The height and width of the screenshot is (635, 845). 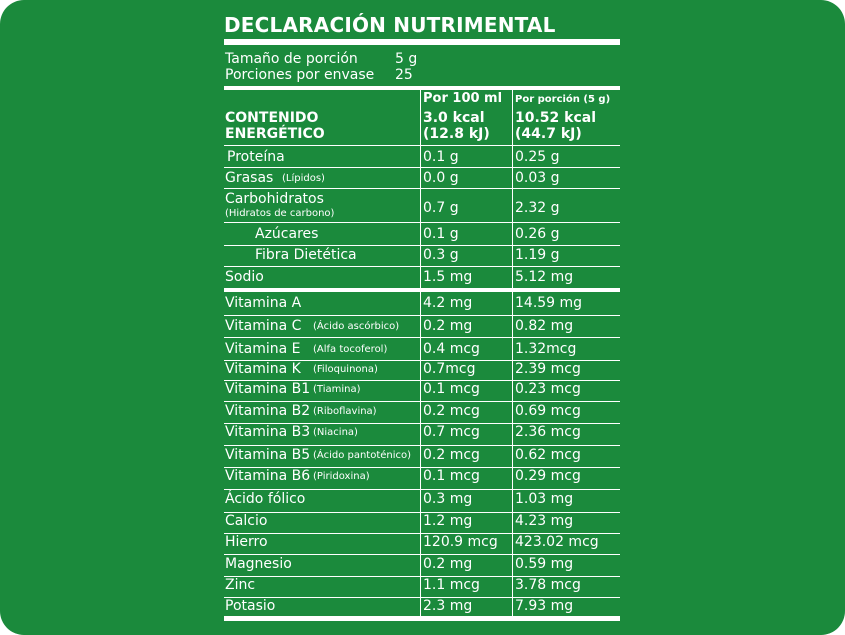 What do you see at coordinates (537, 234) in the screenshot?
I see `nutrient-portion: 0.26 g` at bounding box center [537, 234].